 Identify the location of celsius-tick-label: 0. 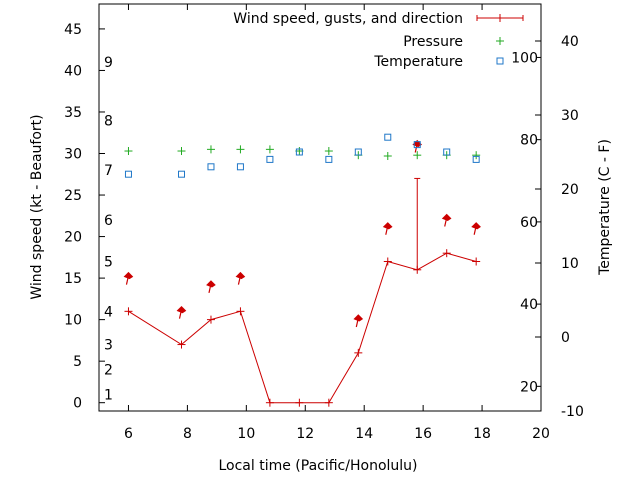
(565, 338).